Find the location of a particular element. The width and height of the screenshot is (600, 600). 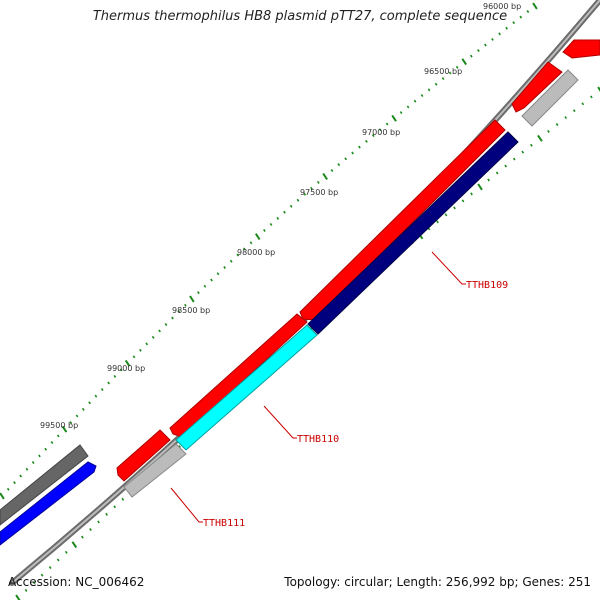

gene-bar-TTHB109 is located at coordinates (413, 233).